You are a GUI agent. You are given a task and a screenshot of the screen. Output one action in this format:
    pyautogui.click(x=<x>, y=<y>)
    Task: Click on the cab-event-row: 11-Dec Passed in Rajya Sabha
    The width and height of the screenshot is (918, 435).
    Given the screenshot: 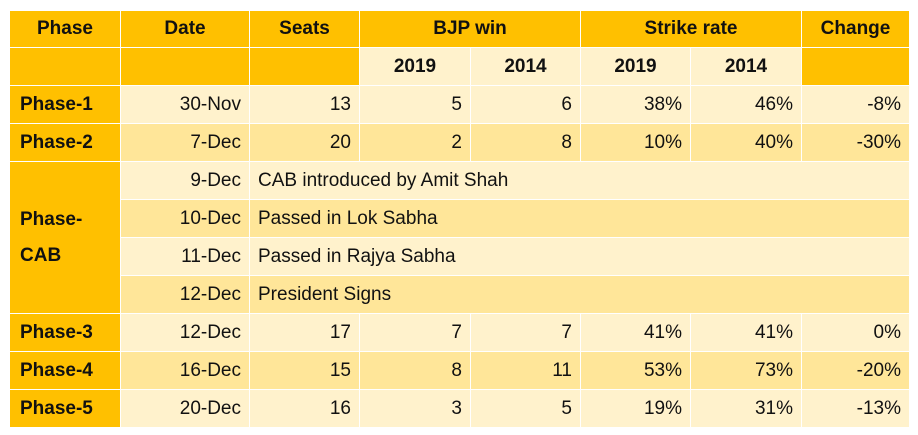 What is the action you would take?
    pyautogui.click(x=460, y=256)
    